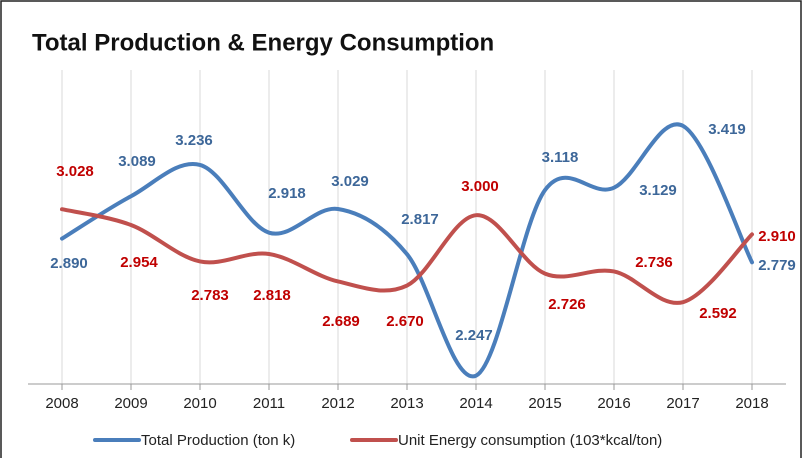  I want to click on x-tick-label: 2013, so click(406, 403).